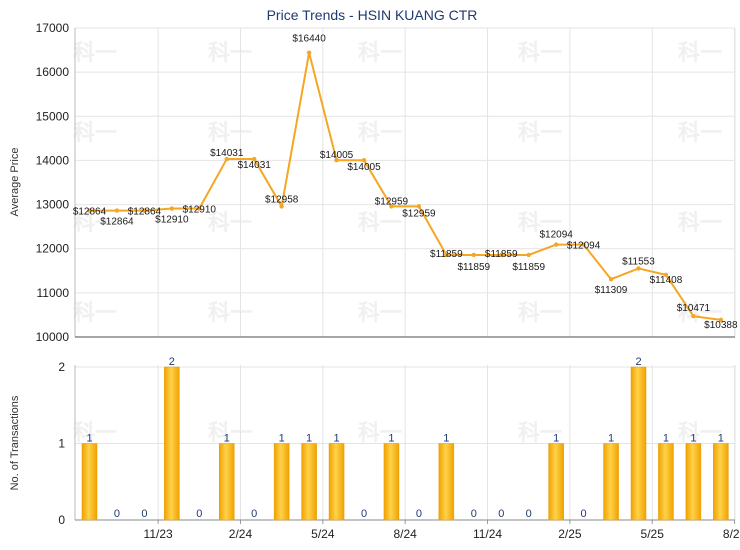 This screenshot has width=740, height=550. What do you see at coordinates (721, 325) in the screenshot?
I see `price-data-label: $10388` at bounding box center [721, 325].